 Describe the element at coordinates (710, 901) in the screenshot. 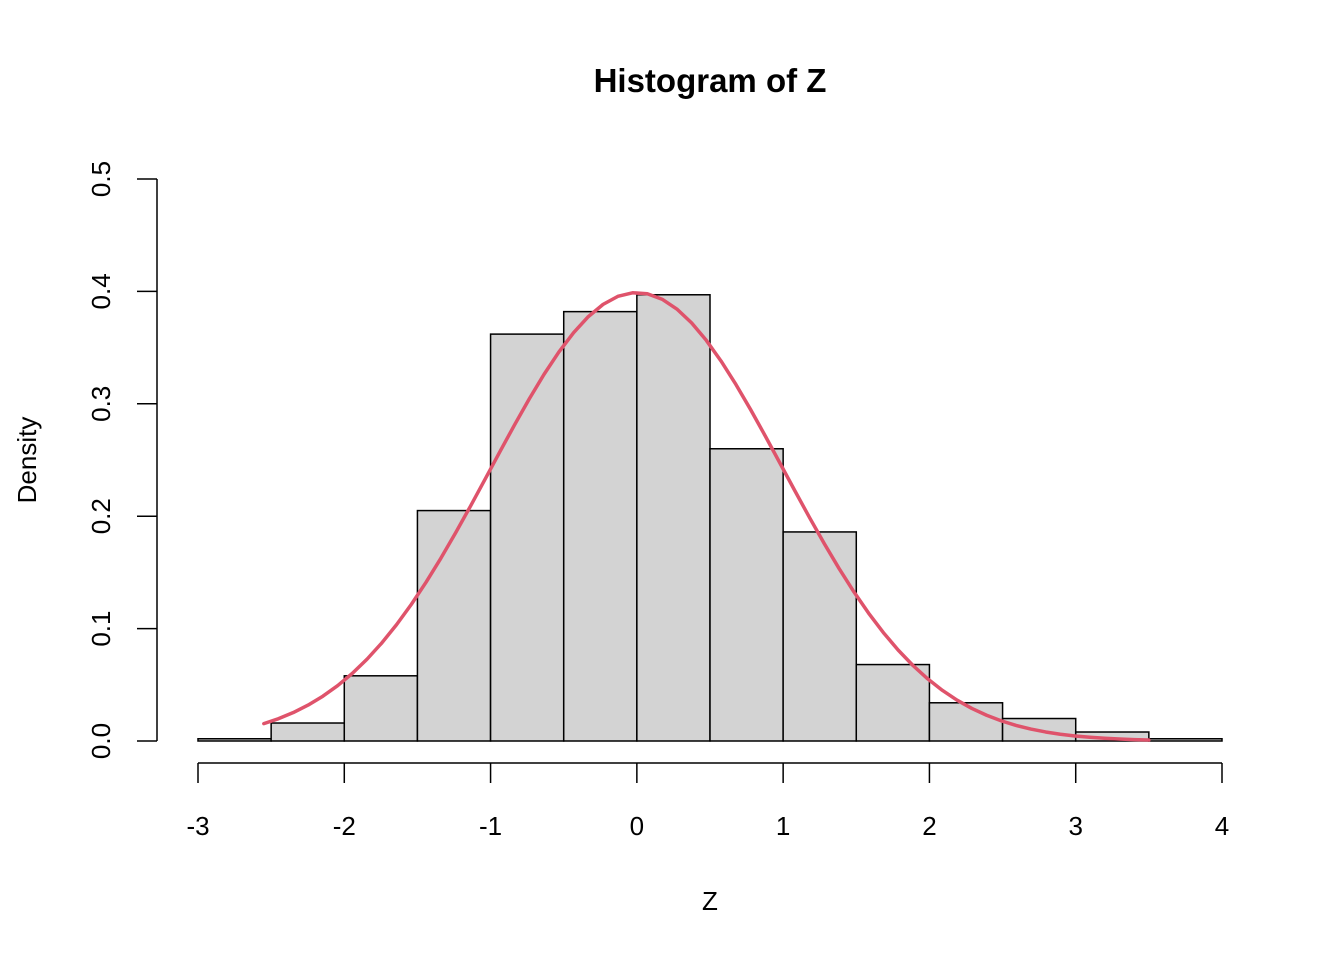

I see `x-axis-label: Z` at that location.